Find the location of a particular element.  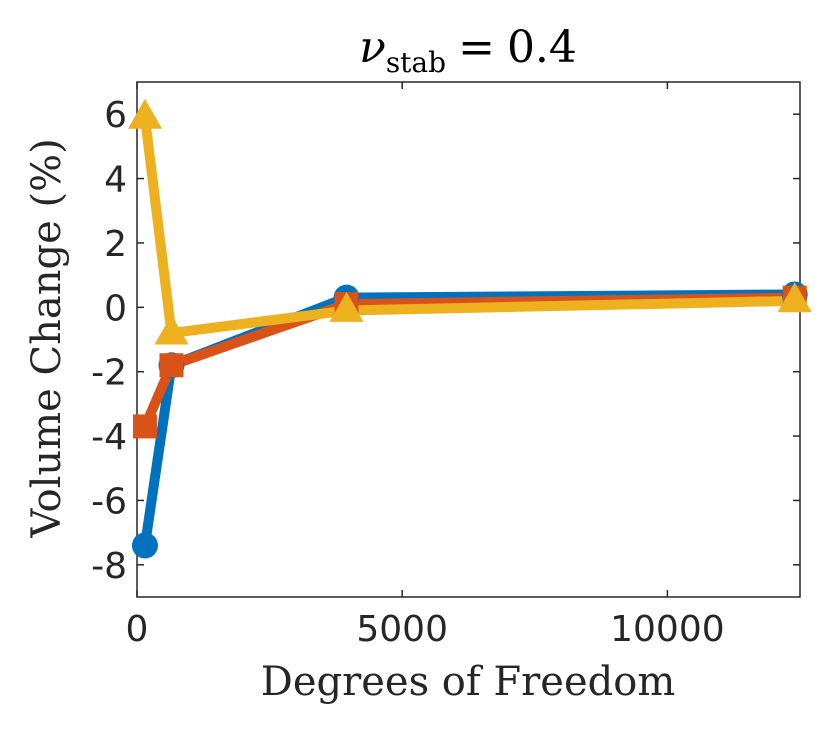

y-axis-label: Volume Change (%) is located at coordinates (47, 338).